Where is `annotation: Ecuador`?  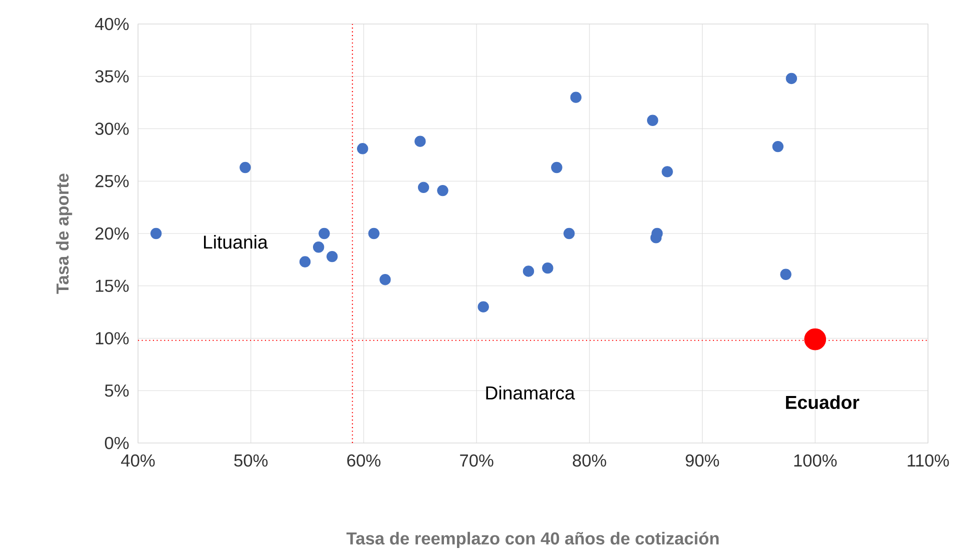 annotation: Ecuador is located at coordinates (823, 402).